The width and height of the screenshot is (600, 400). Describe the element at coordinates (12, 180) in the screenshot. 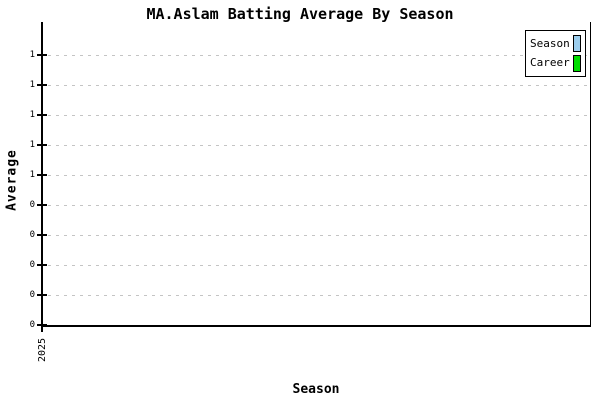

I see `y-axis-label: Average` at that location.